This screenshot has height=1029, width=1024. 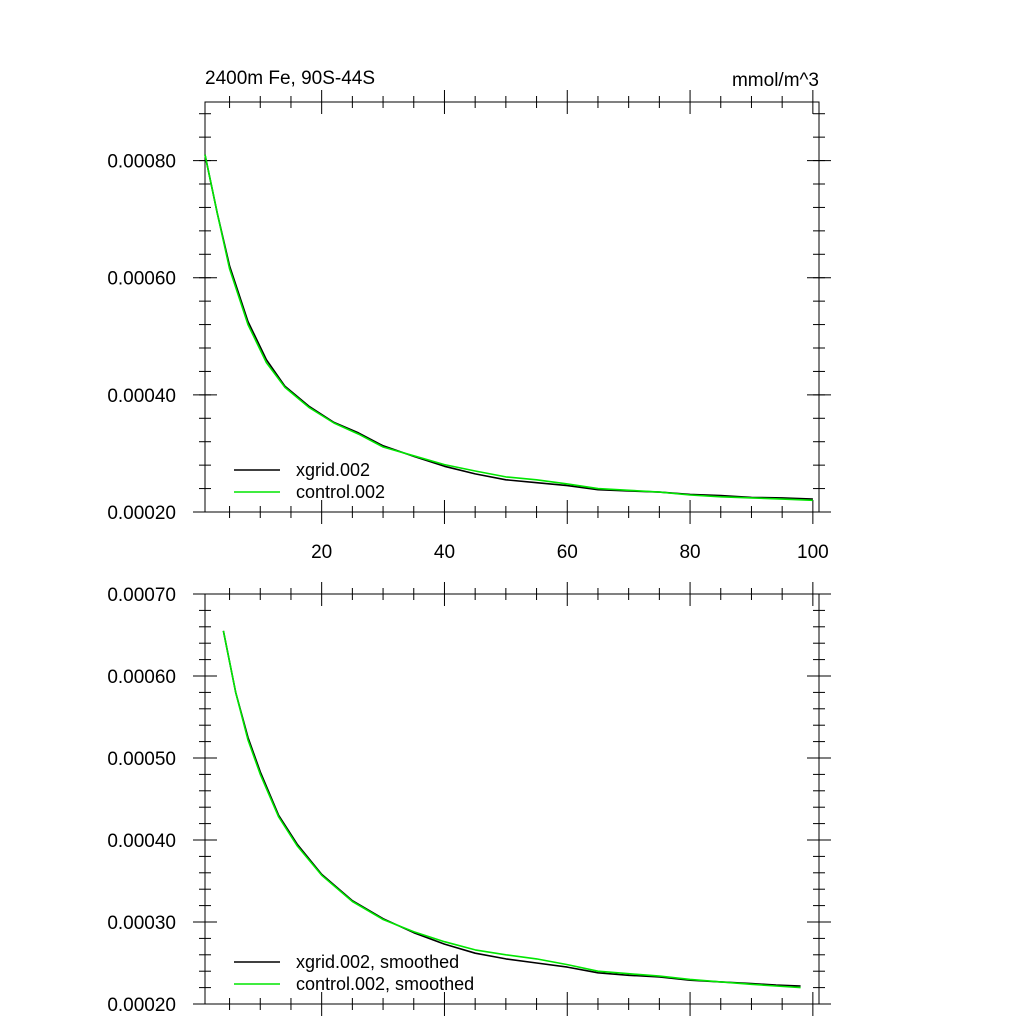 I want to click on y-tick-label: 0.00080, so click(x=141, y=162).